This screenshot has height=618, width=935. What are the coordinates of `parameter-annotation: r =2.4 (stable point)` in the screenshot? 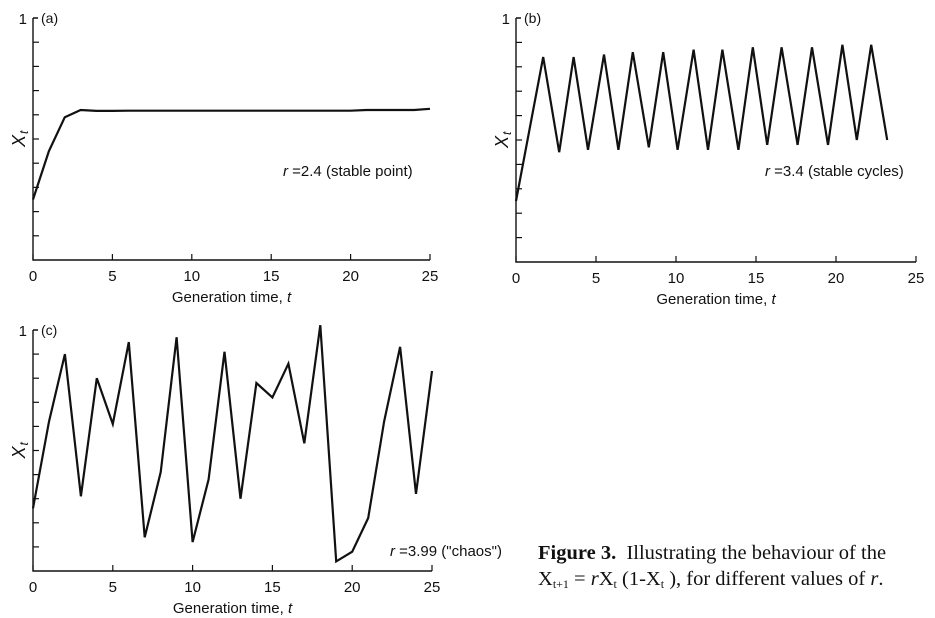 It's located at (348, 171).